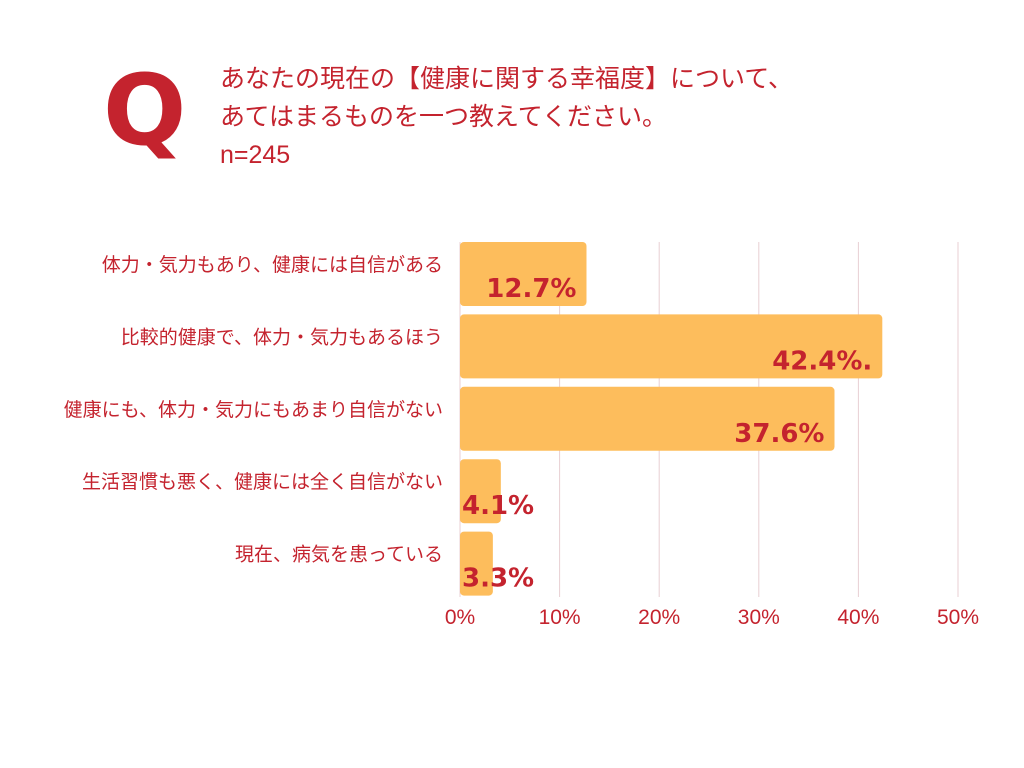  I want to click on category-label-4: 生活習慣も悪く、健康には全く自信がない, so click(262, 482).